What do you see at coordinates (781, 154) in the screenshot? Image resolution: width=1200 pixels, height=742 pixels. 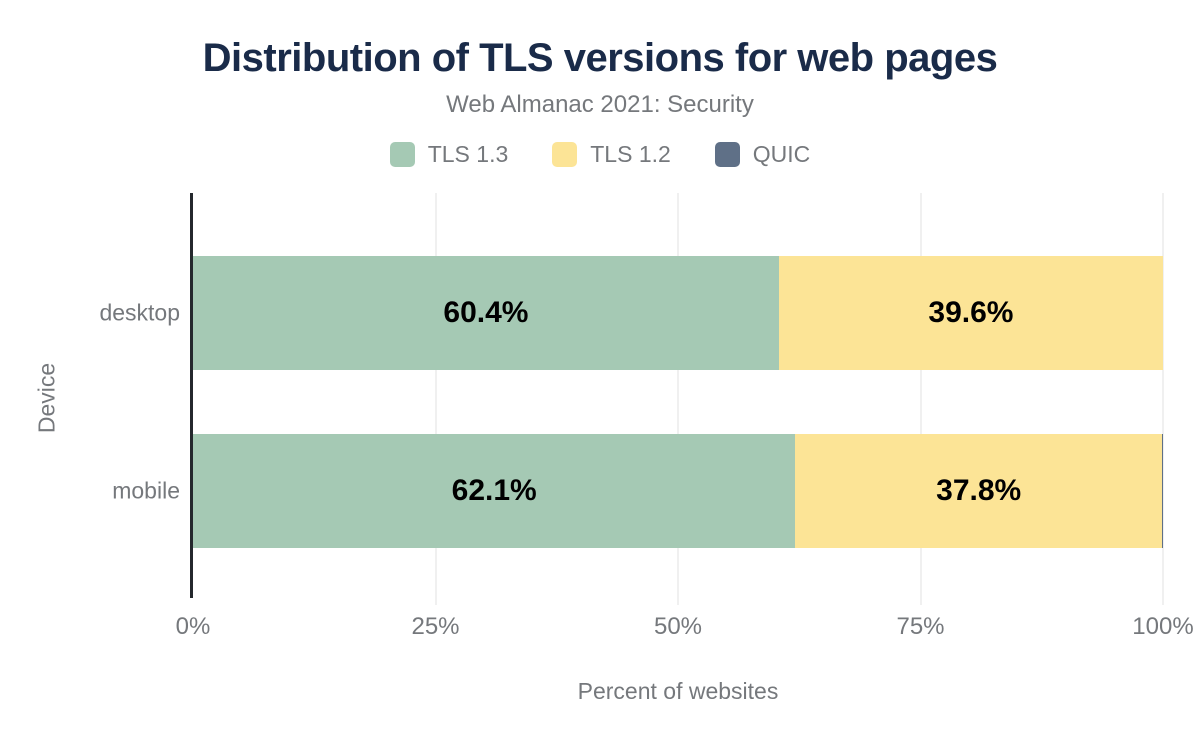 I see `legend-label: QUIC` at bounding box center [781, 154].